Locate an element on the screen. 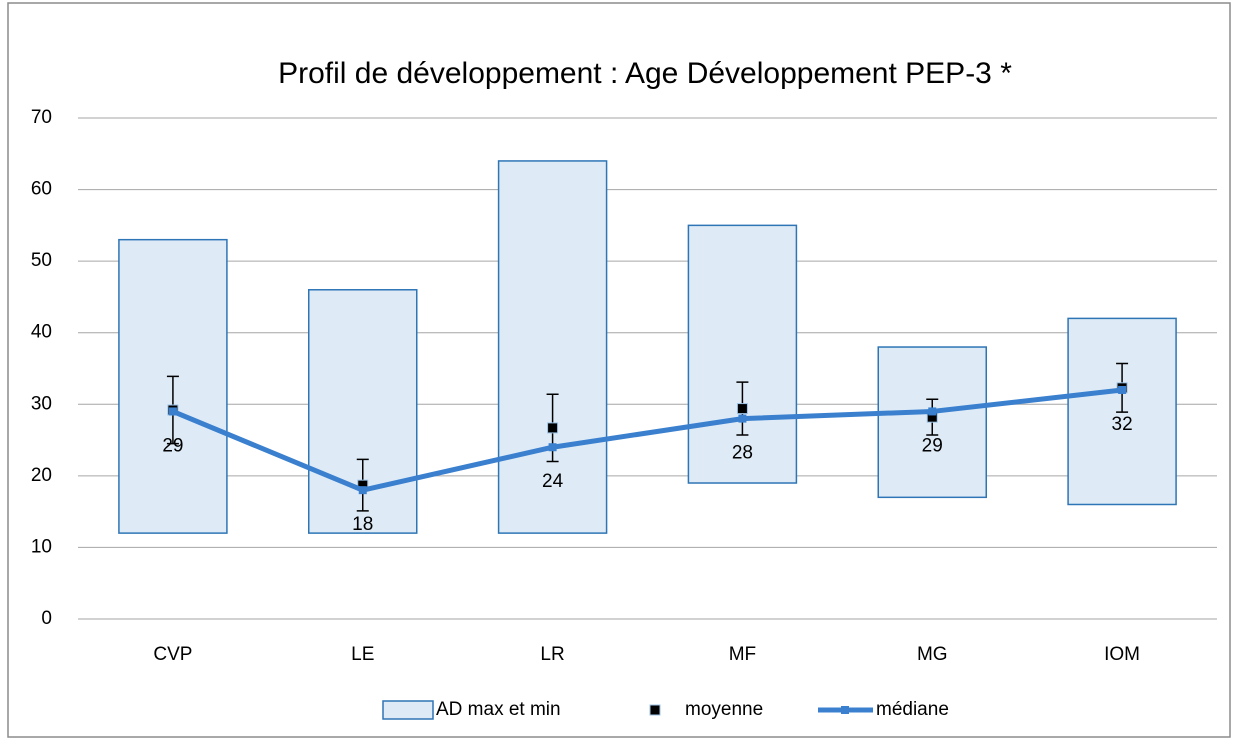 The height and width of the screenshot is (740, 1235). data-label: 24 is located at coordinates (553, 481).